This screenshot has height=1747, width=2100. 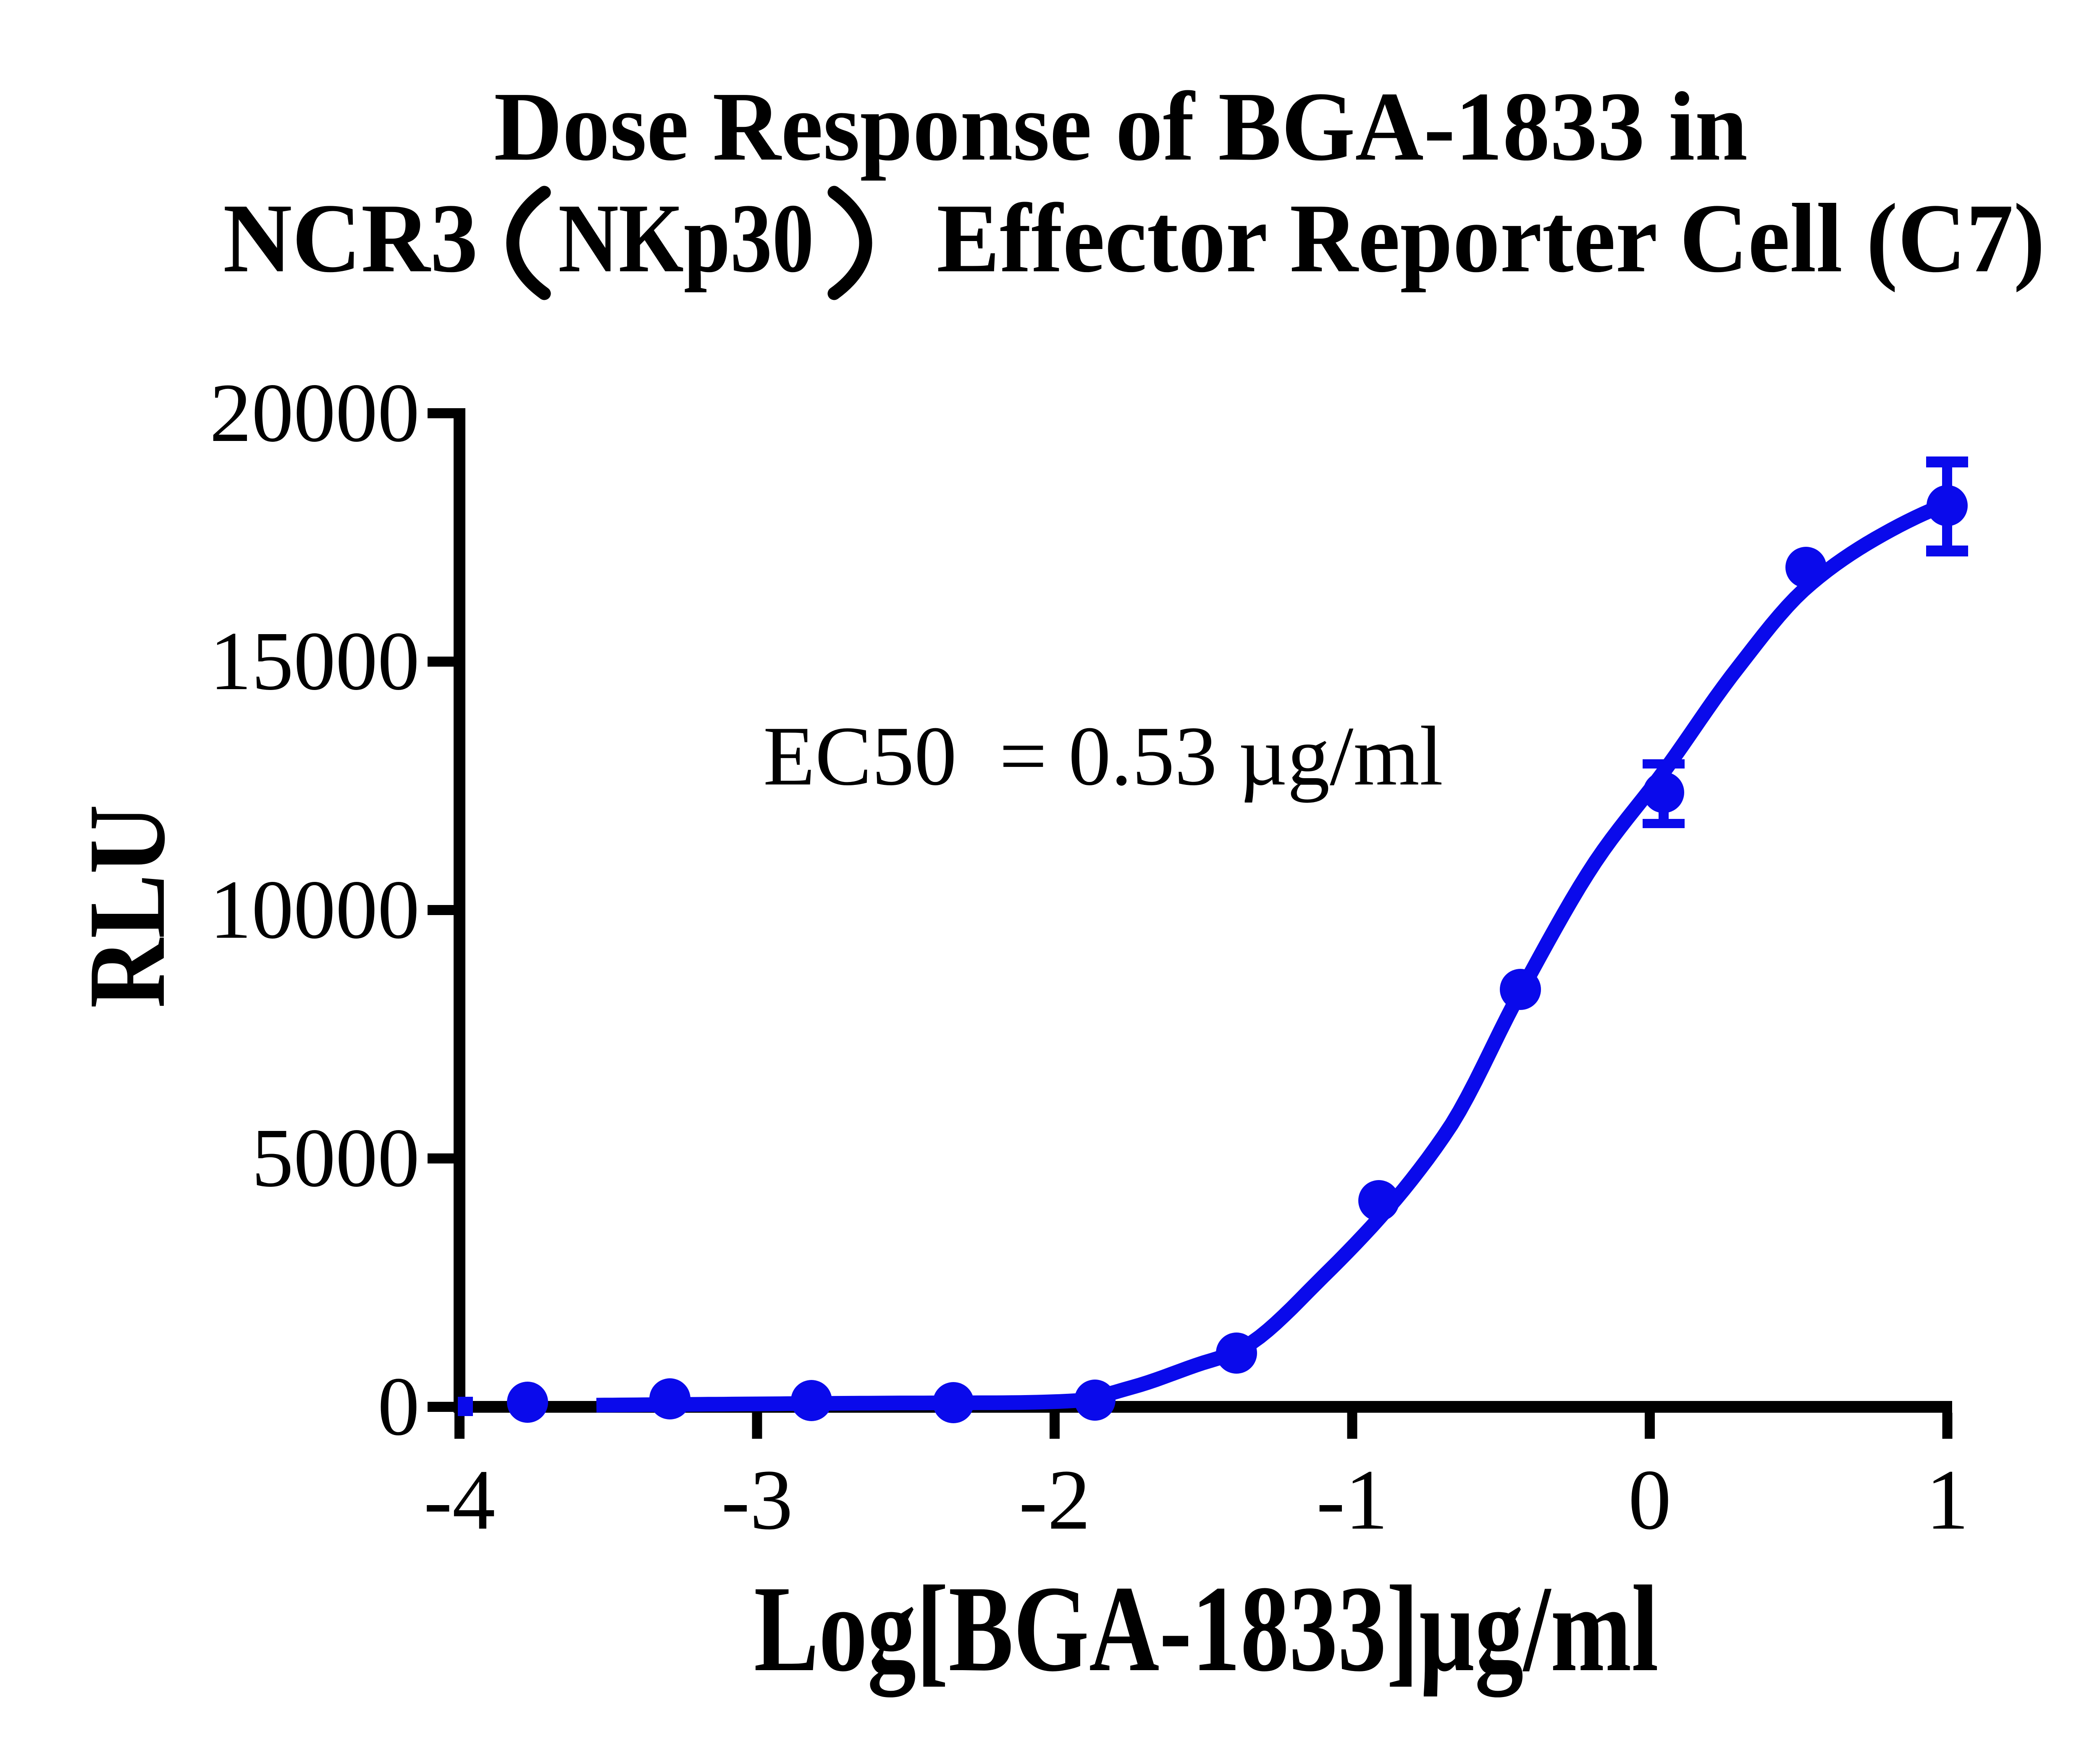 What do you see at coordinates (757, 1500) in the screenshot?
I see `svg-text: -3` at bounding box center [757, 1500].